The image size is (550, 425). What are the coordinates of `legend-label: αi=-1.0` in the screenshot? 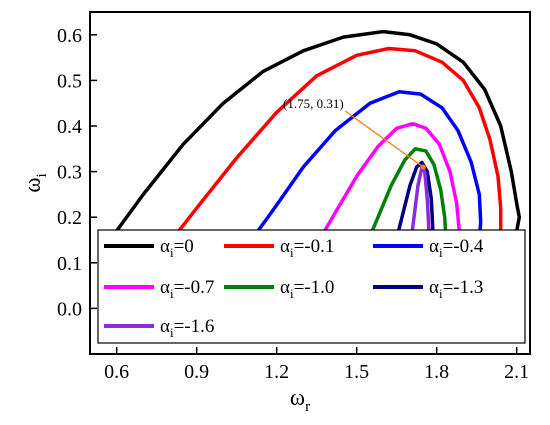 It's located at (307, 289).